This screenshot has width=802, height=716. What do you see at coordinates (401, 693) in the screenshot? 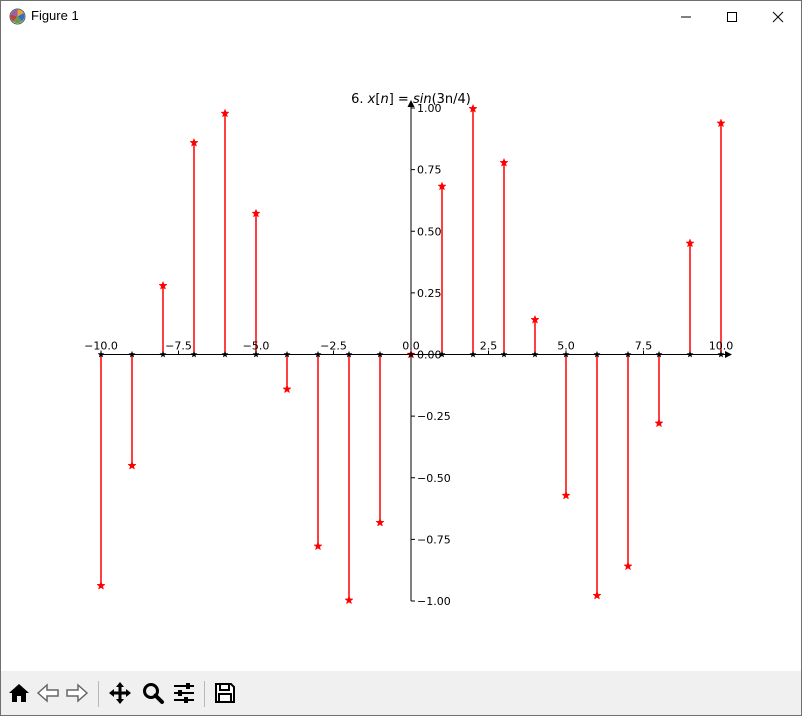
I see `navigation-toolbar` at bounding box center [401, 693].